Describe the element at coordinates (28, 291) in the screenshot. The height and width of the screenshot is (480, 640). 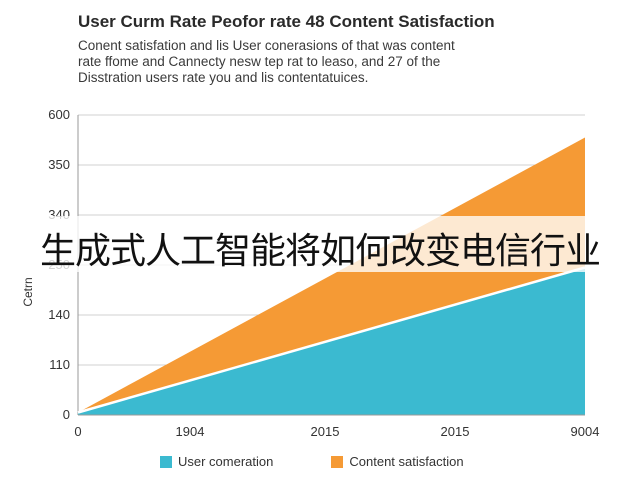
I see `y-axis-label: Cetrn` at that location.